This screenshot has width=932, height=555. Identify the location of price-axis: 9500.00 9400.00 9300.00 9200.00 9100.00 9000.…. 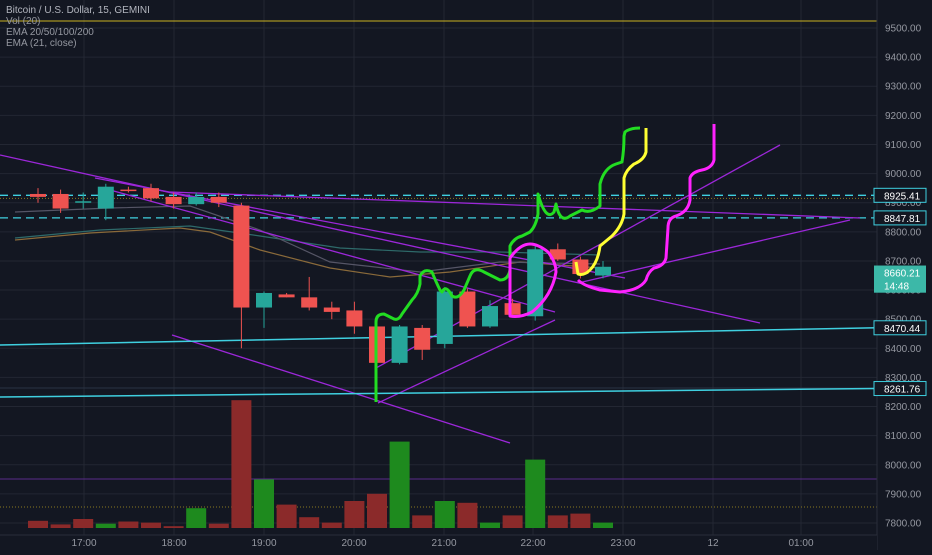
(902, 275).